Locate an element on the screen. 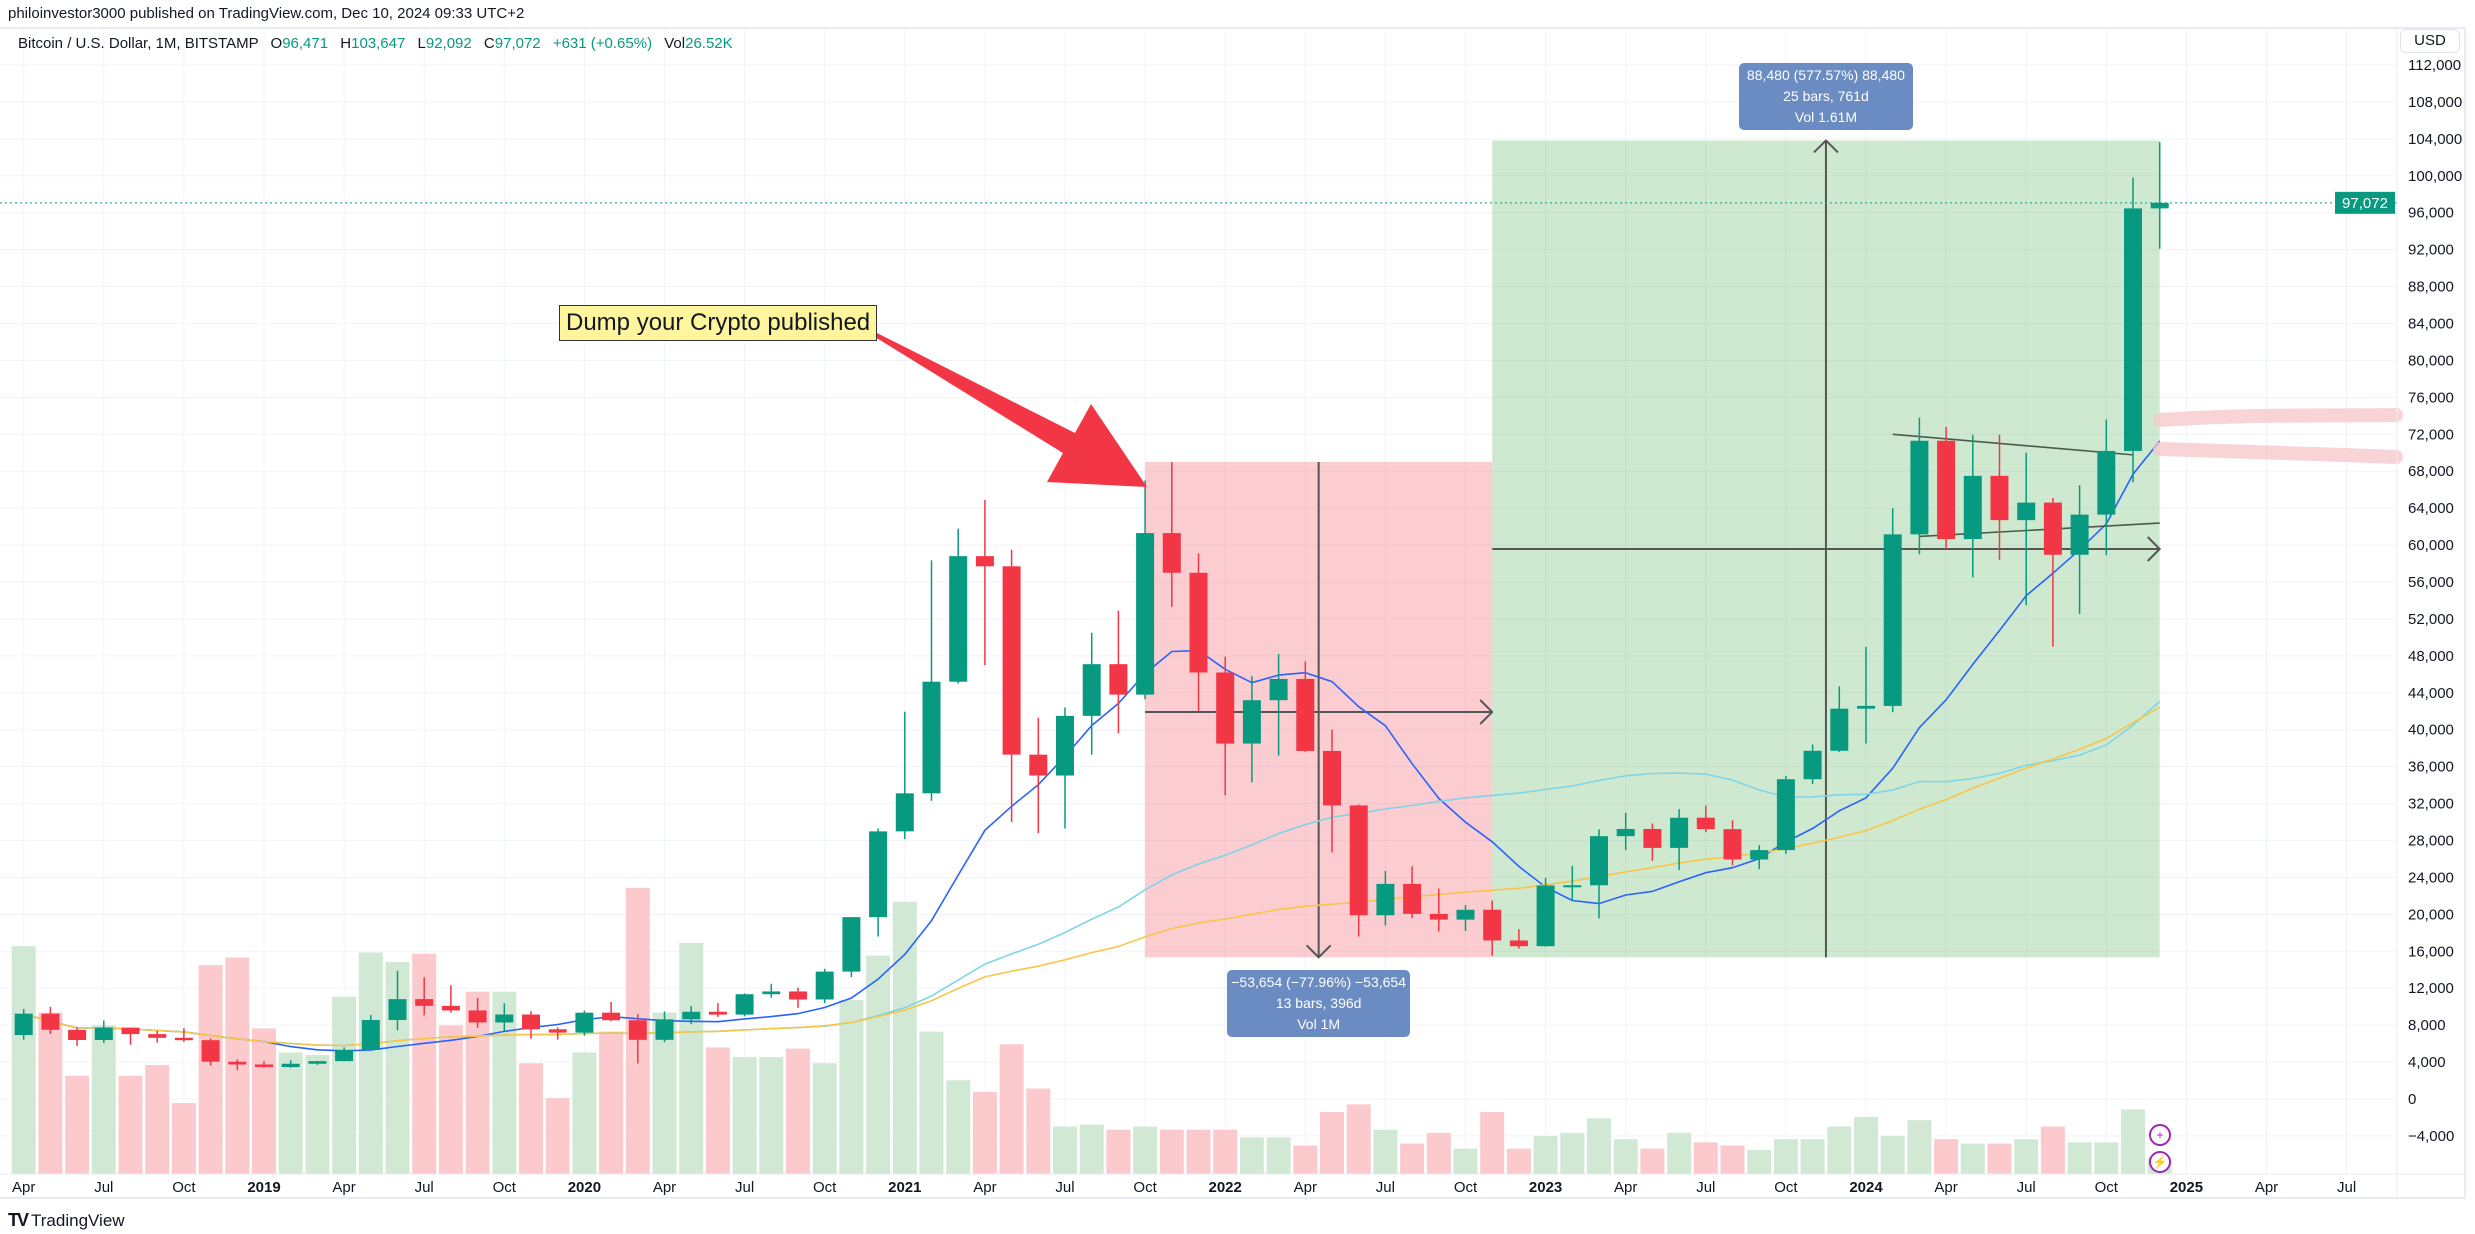 Image resolution: width=2475 pixels, height=1234 pixels. tradingview-logo: TV TradingView is located at coordinates (66, 1220).